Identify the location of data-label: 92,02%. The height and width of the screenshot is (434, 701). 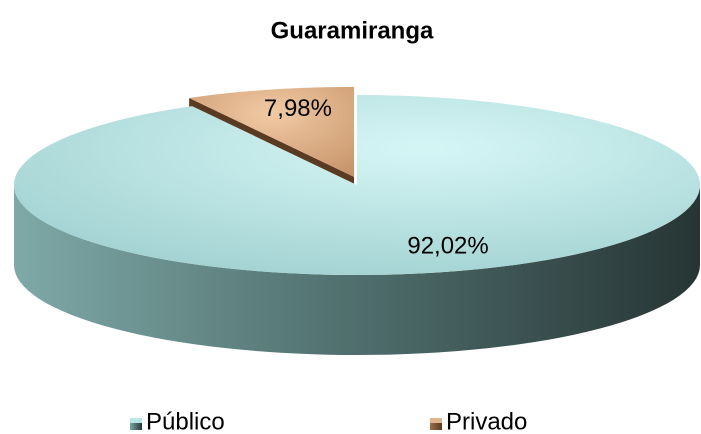
(447, 246).